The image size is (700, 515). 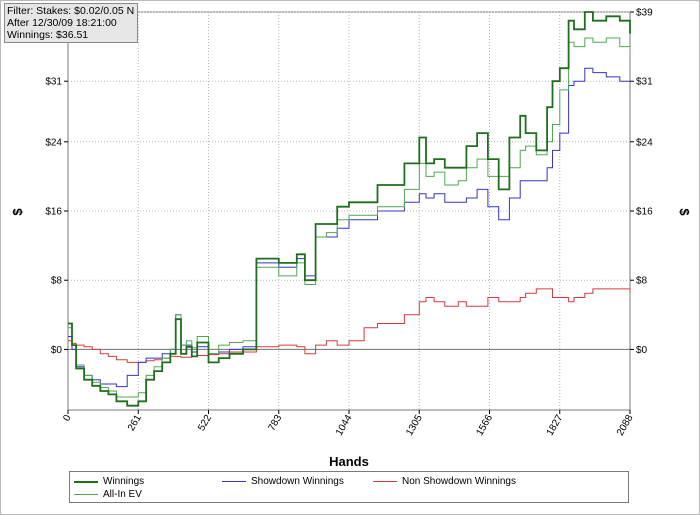 I want to click on x-tick-label: 261, so click(x=135, y=423).